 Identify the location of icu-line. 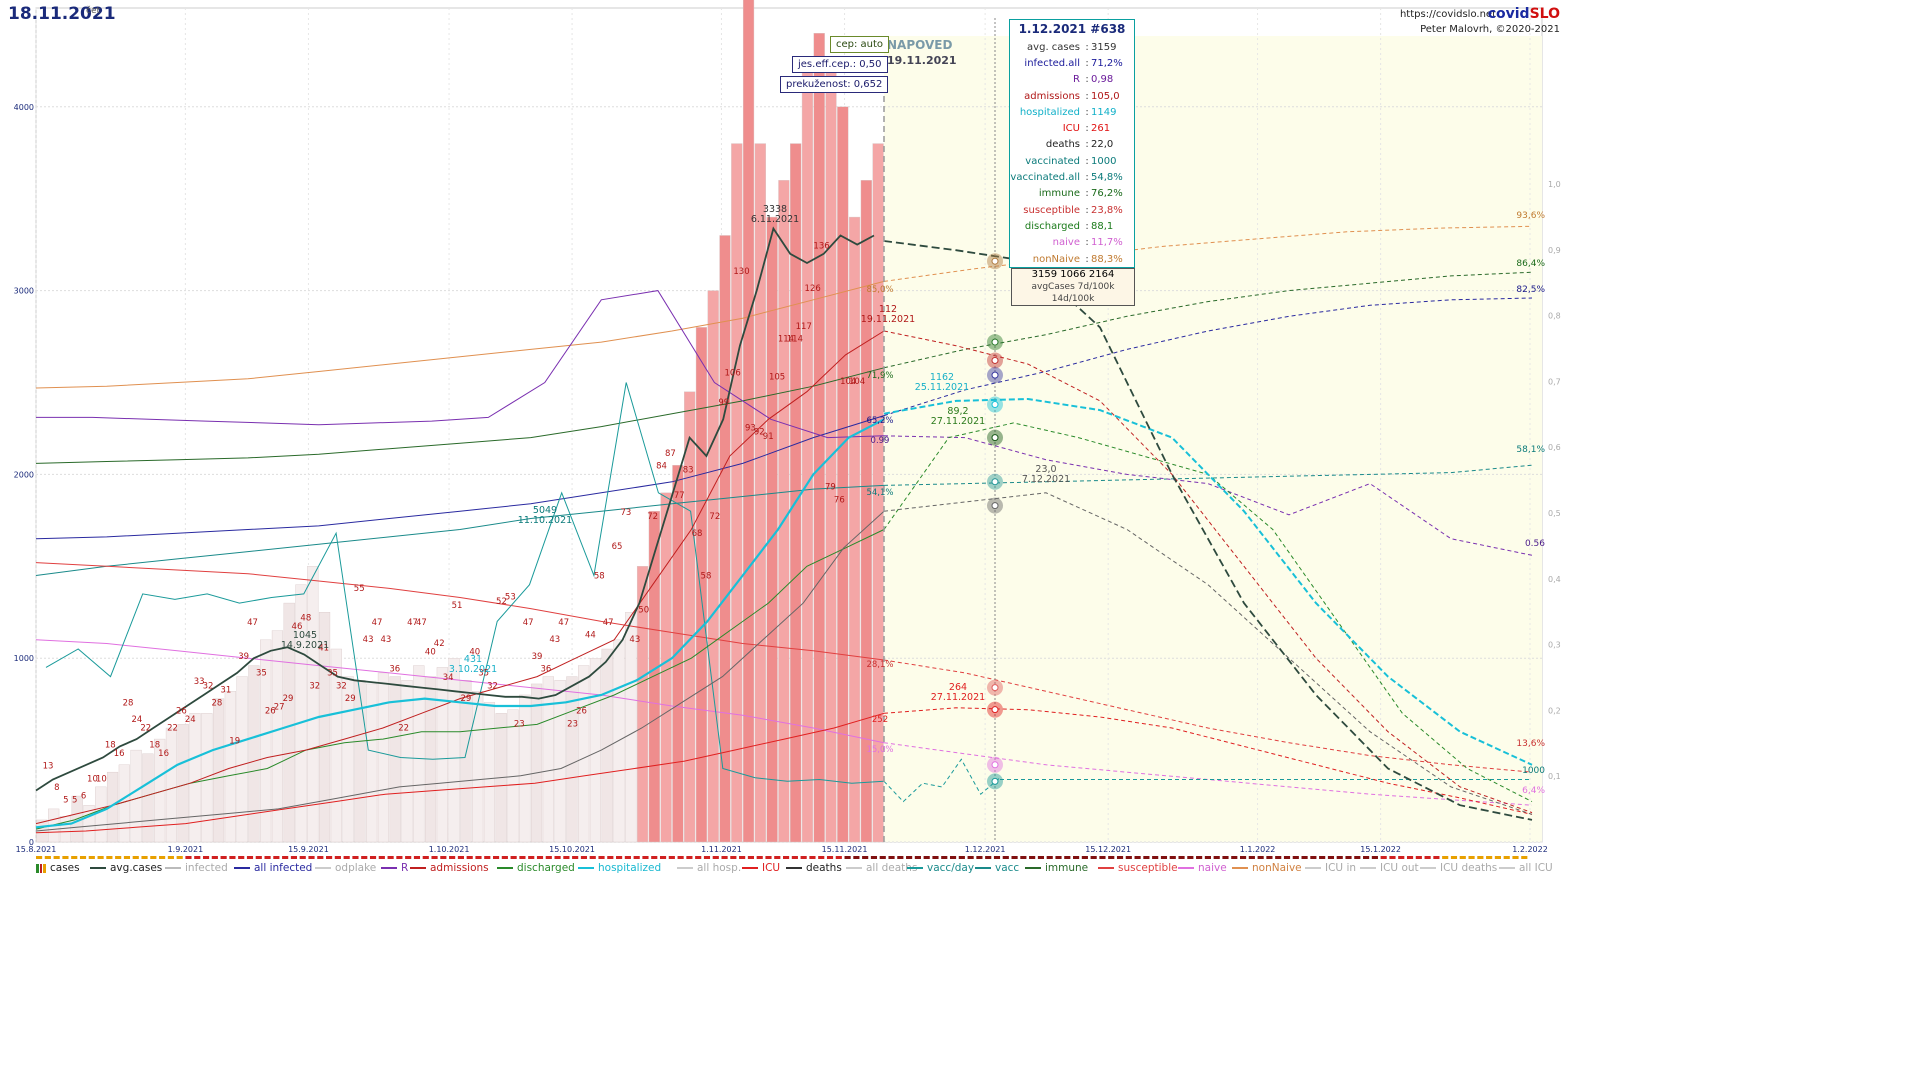
(460, 773).